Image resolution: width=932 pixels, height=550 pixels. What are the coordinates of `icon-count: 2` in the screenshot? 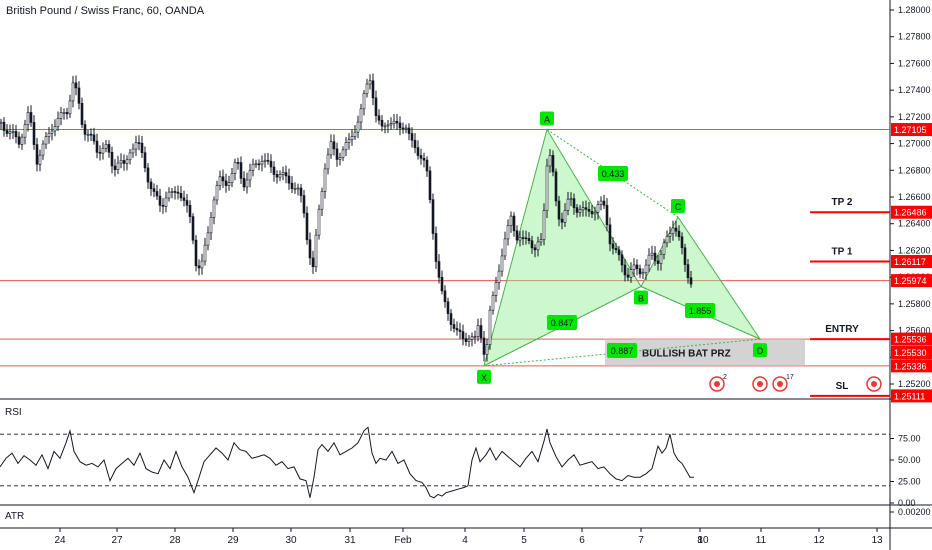 It's located at (725, 377).